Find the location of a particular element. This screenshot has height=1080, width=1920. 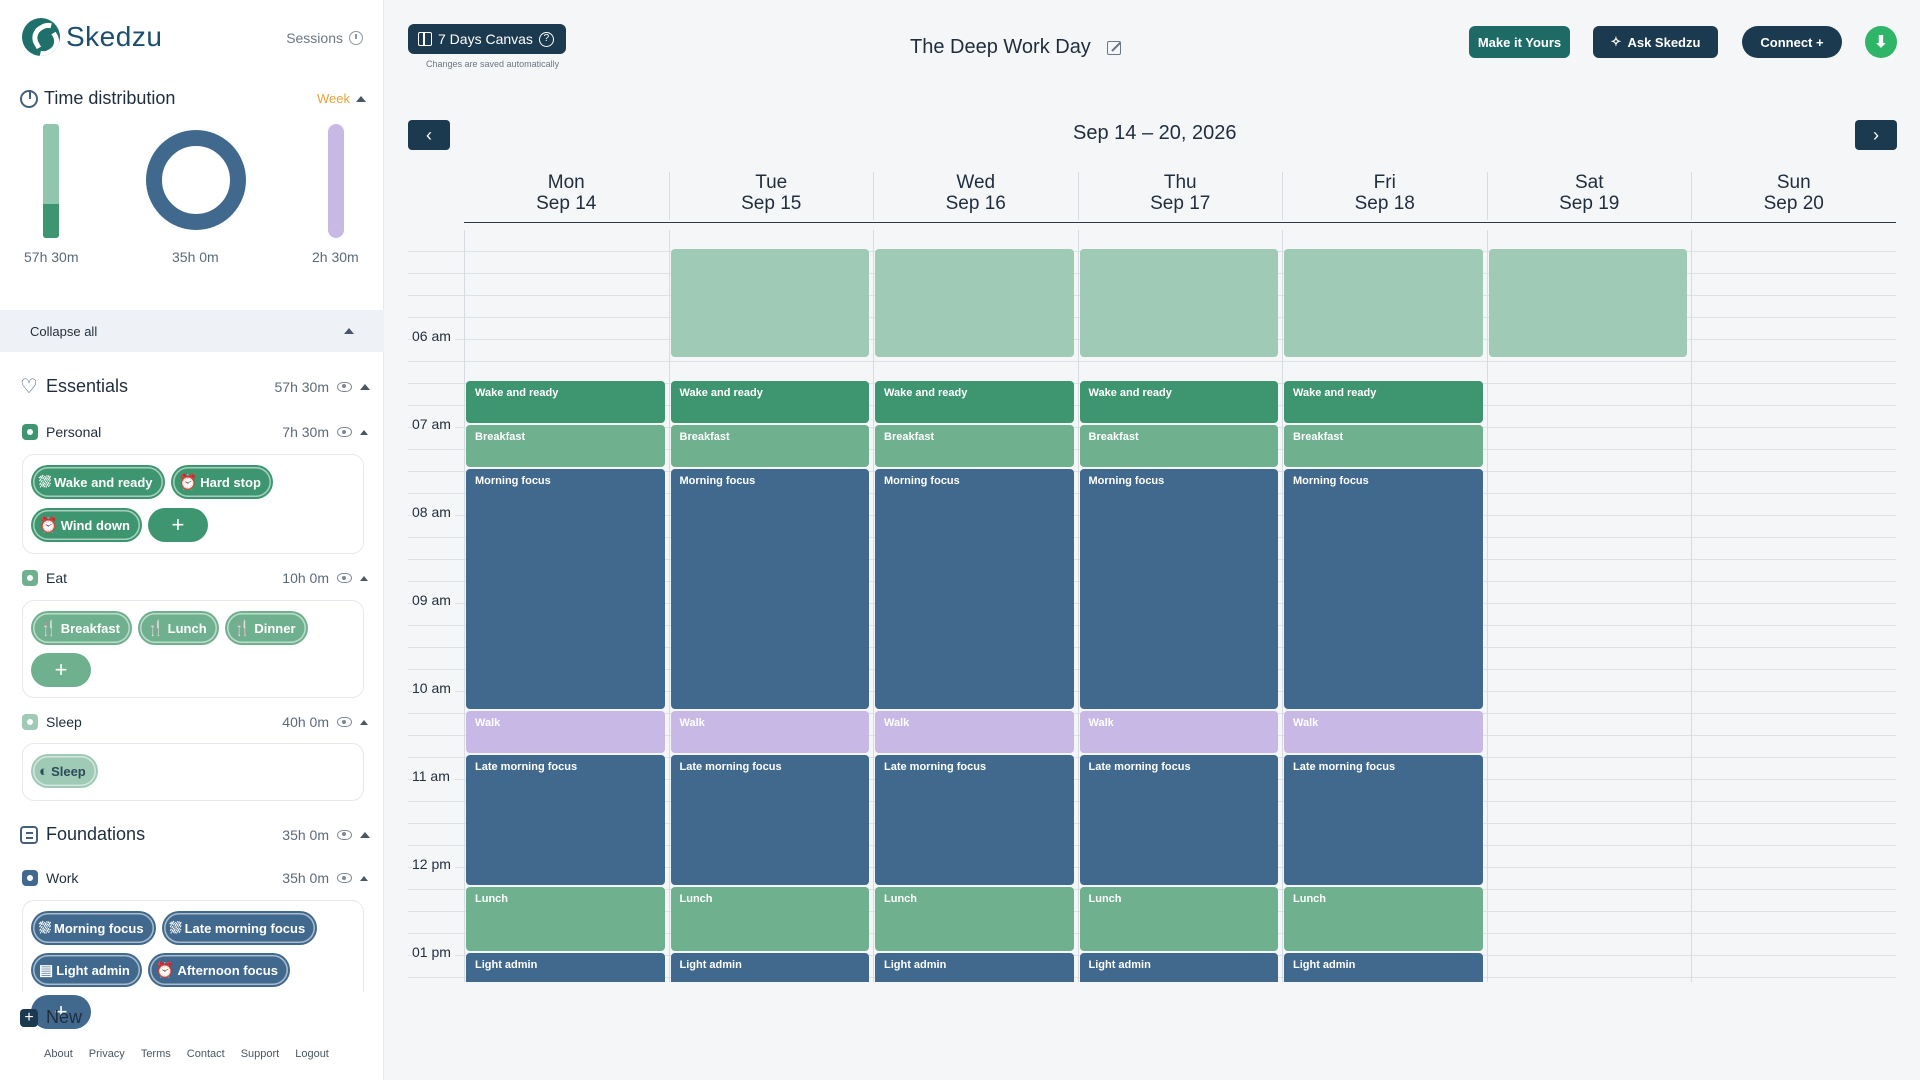

footer-link-support: Support is located at coordinates (260, 1054).